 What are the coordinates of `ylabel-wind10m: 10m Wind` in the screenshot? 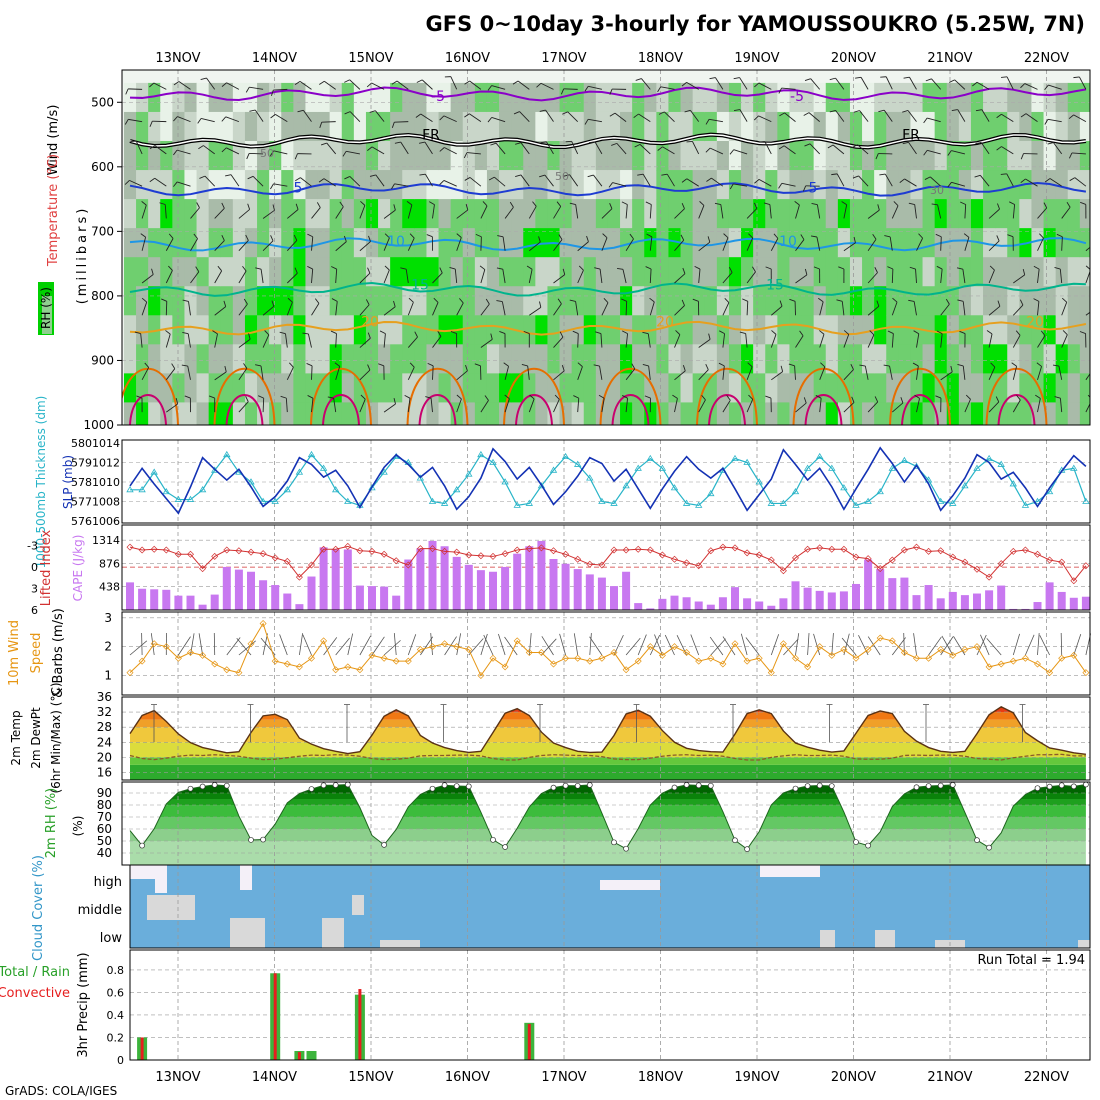 It's located at (14, 653).